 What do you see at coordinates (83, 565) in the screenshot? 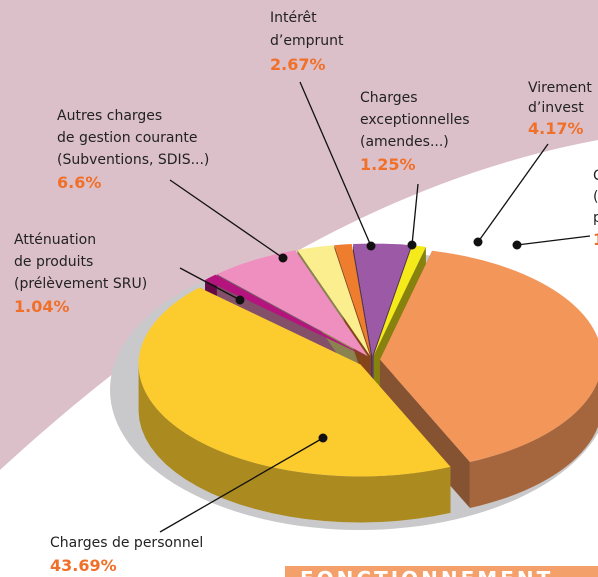
I see `value-label: 43.69%` at bounding box center [83, 565].